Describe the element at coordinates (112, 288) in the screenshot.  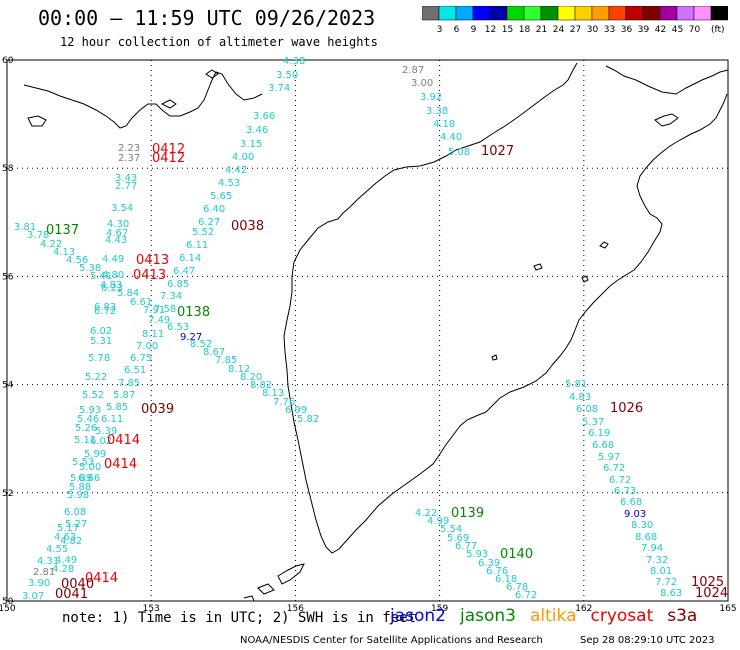
I see `wave-height-value: 6.23` at that location.